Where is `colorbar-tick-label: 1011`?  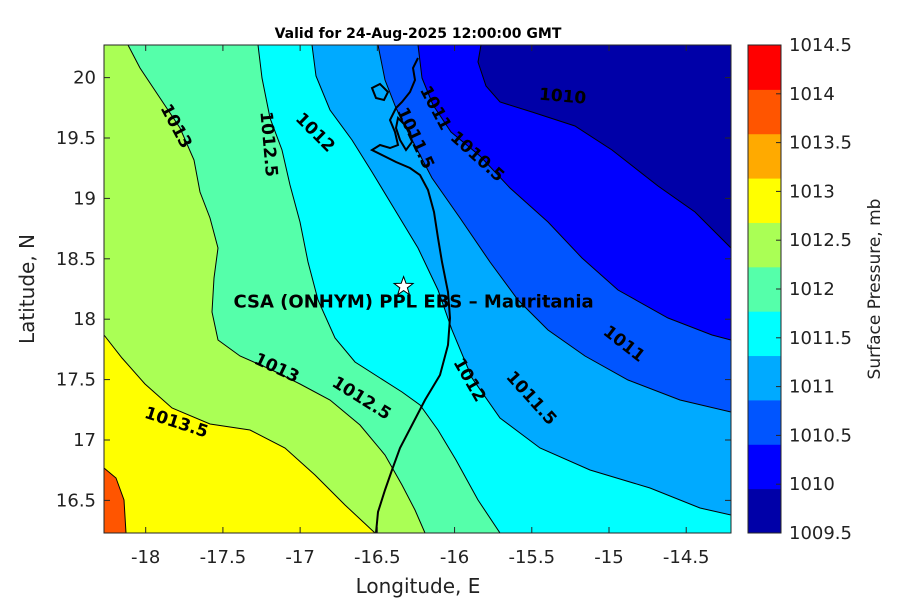
colorbar-tick-label: 1011 is located at coordinates (812, 387).